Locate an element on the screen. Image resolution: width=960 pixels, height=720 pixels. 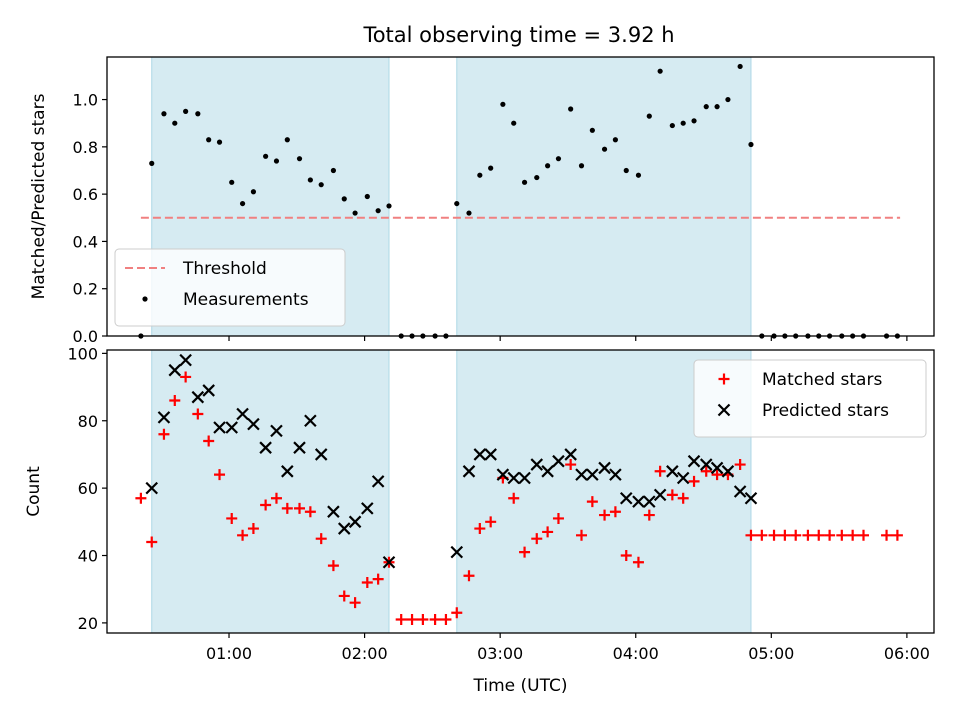
y-tick-label: 0.2 is located at coordinates (85, 289).